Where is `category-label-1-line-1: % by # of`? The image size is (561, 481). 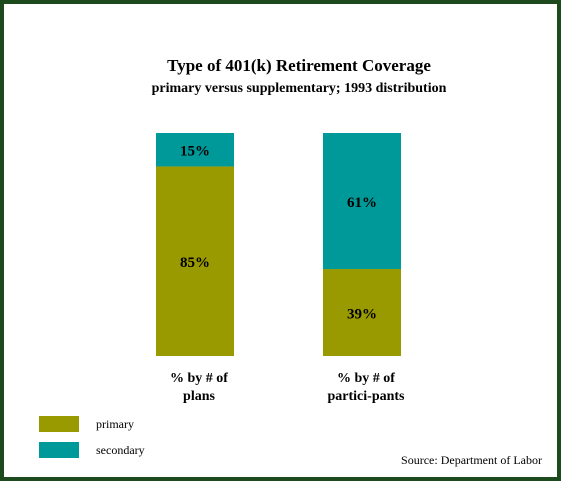 category-label-1-line-1: % by # of is located at coordinates (199, 378).